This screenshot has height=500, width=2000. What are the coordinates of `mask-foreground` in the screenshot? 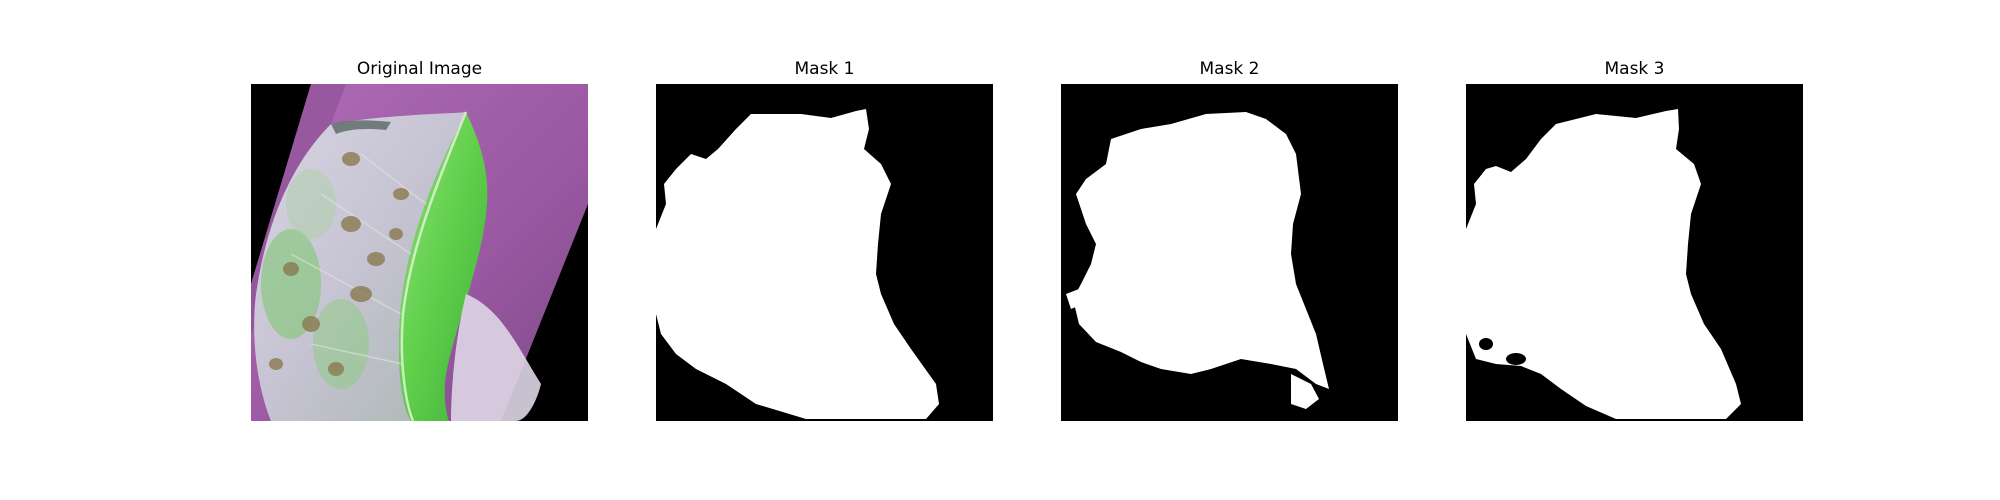 It's located at (1201, 250).